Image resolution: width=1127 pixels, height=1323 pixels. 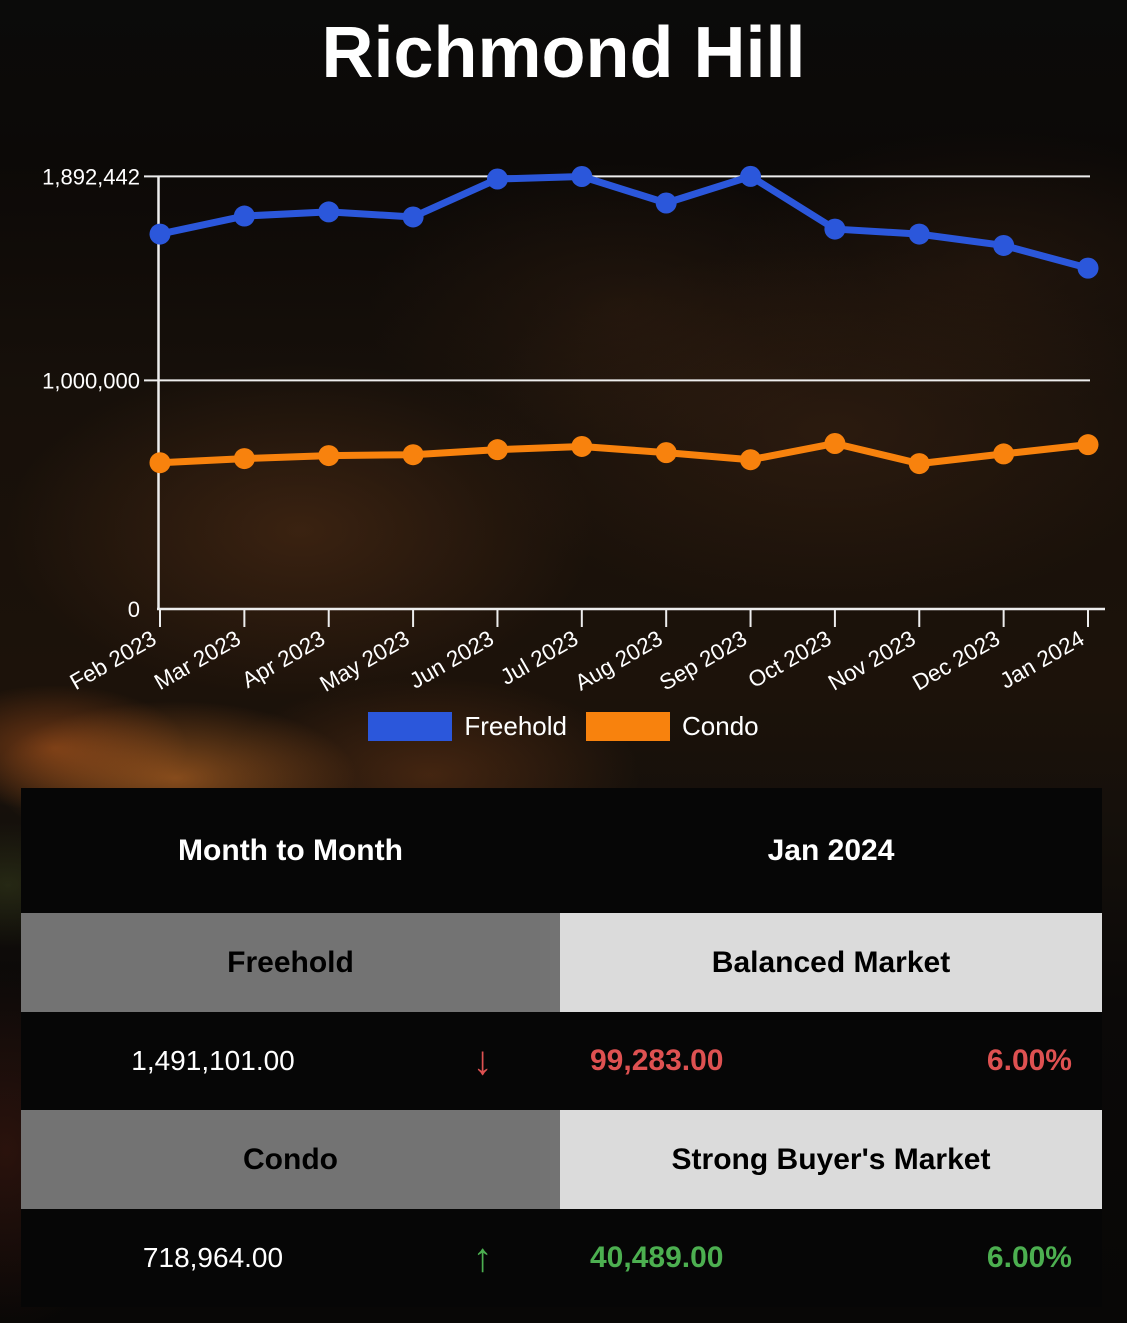 What do you see at coordinates (515, 726) in the screenshot?
I see `legend-label-freehold: Freehold` at bounding box center [515, 726].